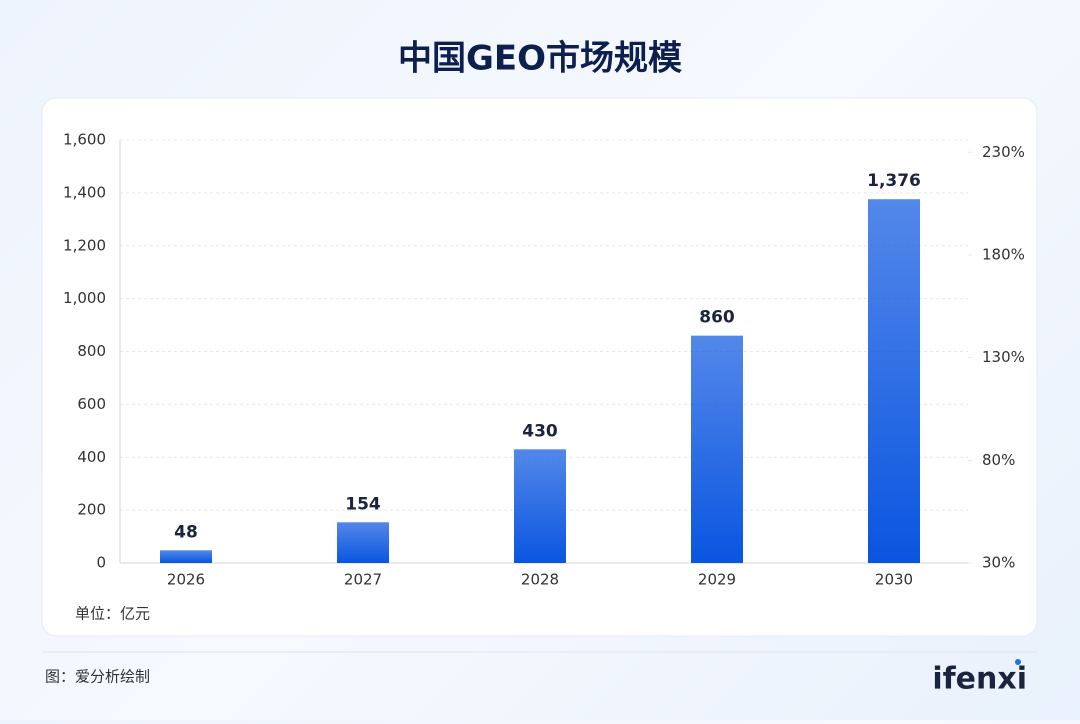 The image size is (1080, 724). Describe the element at coordinates (998, 460) in the screenshot. I see `y2-tick-label: 80%` at that location.